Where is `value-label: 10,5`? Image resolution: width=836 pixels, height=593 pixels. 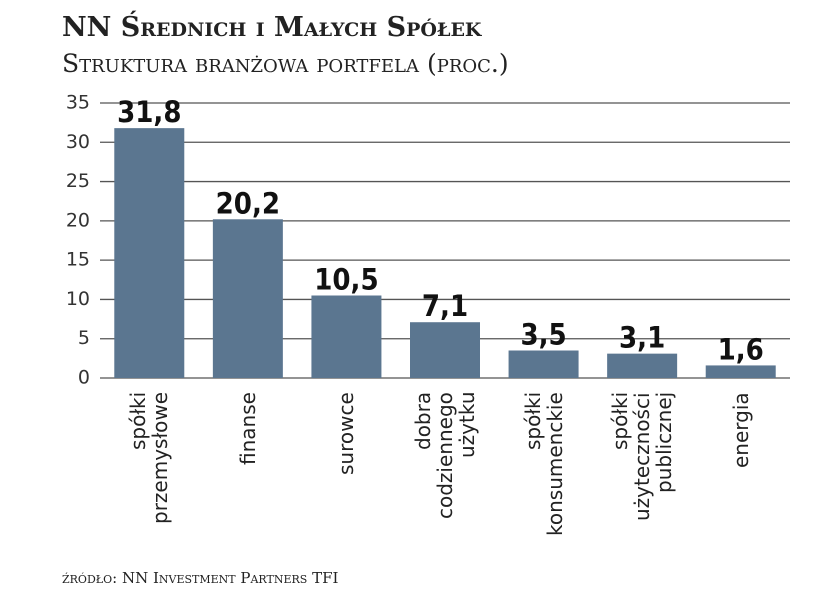
value-label: 10,5 is located at coordinates (346, 280).